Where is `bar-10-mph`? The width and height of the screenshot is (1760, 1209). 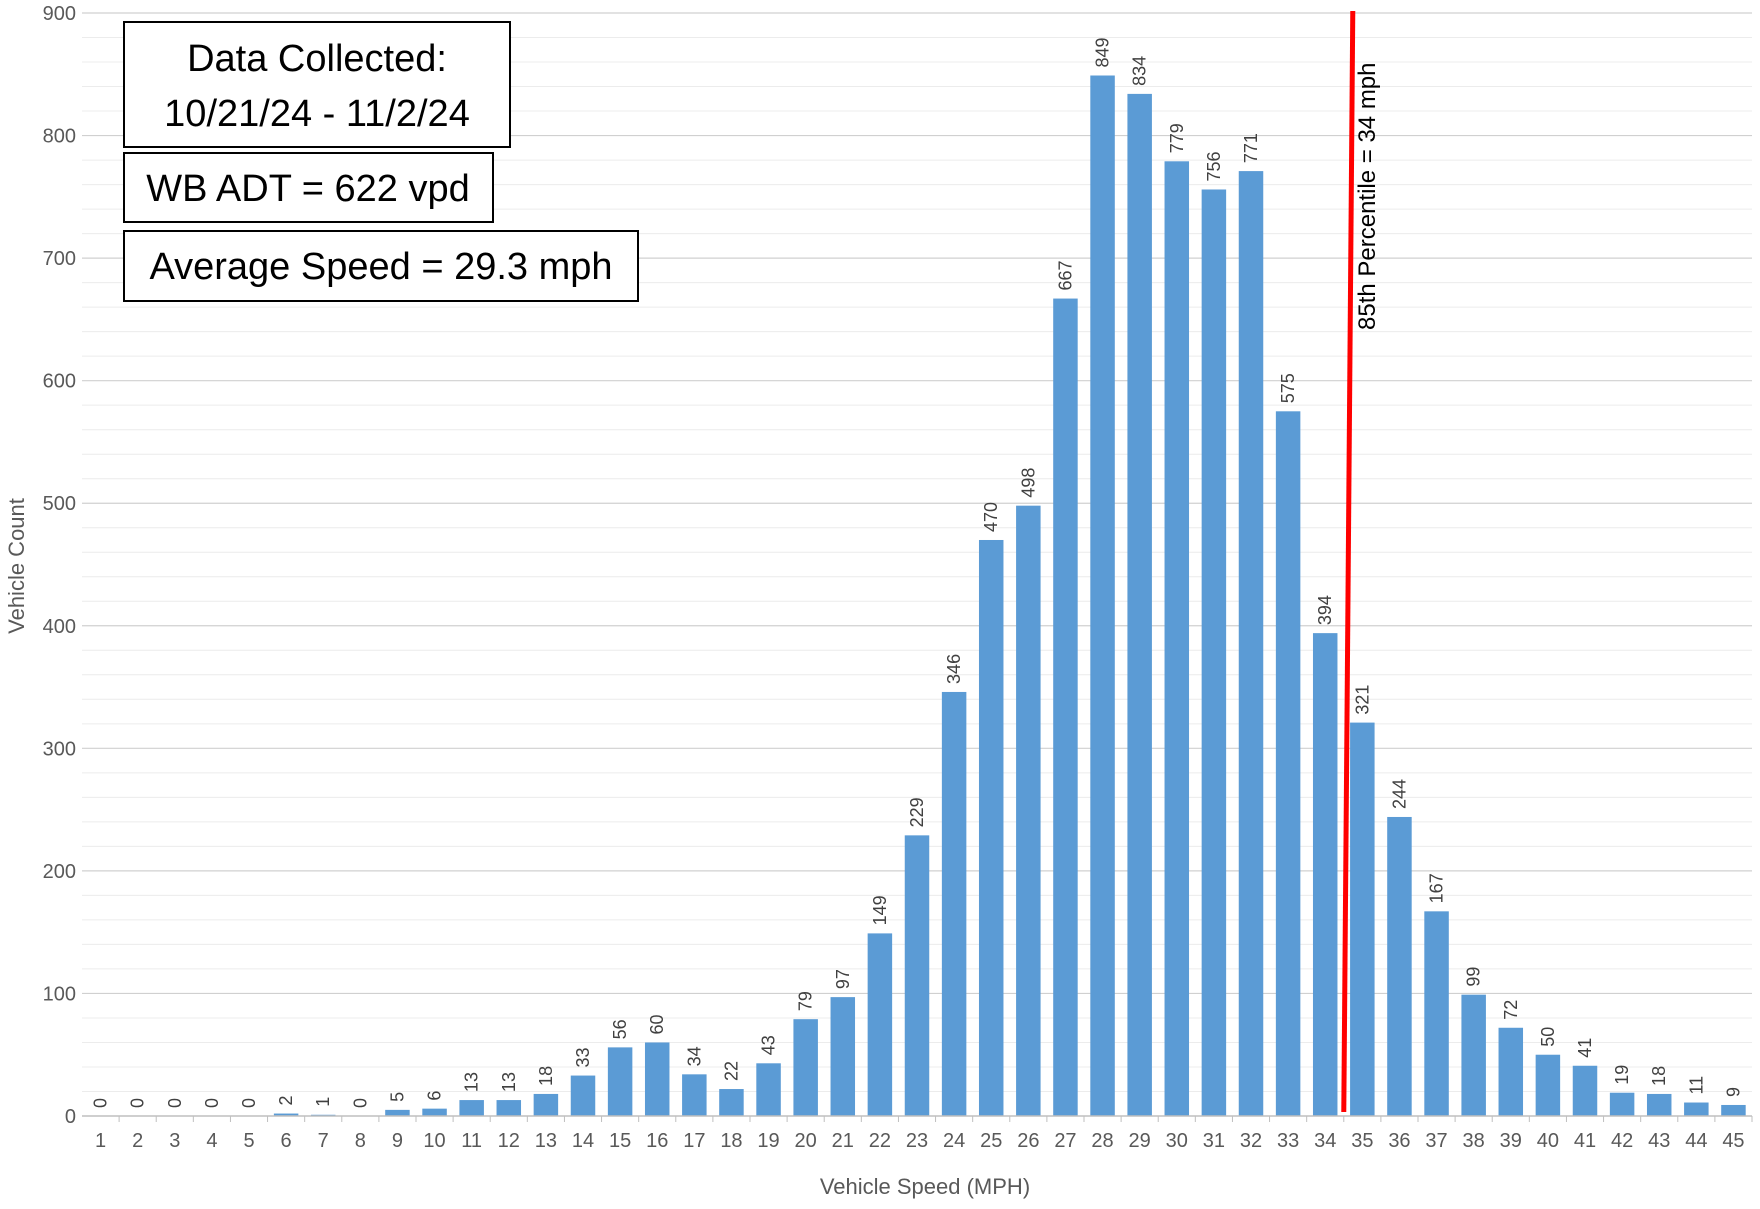 bar-10-mph is located at coordinates (434, 1112).